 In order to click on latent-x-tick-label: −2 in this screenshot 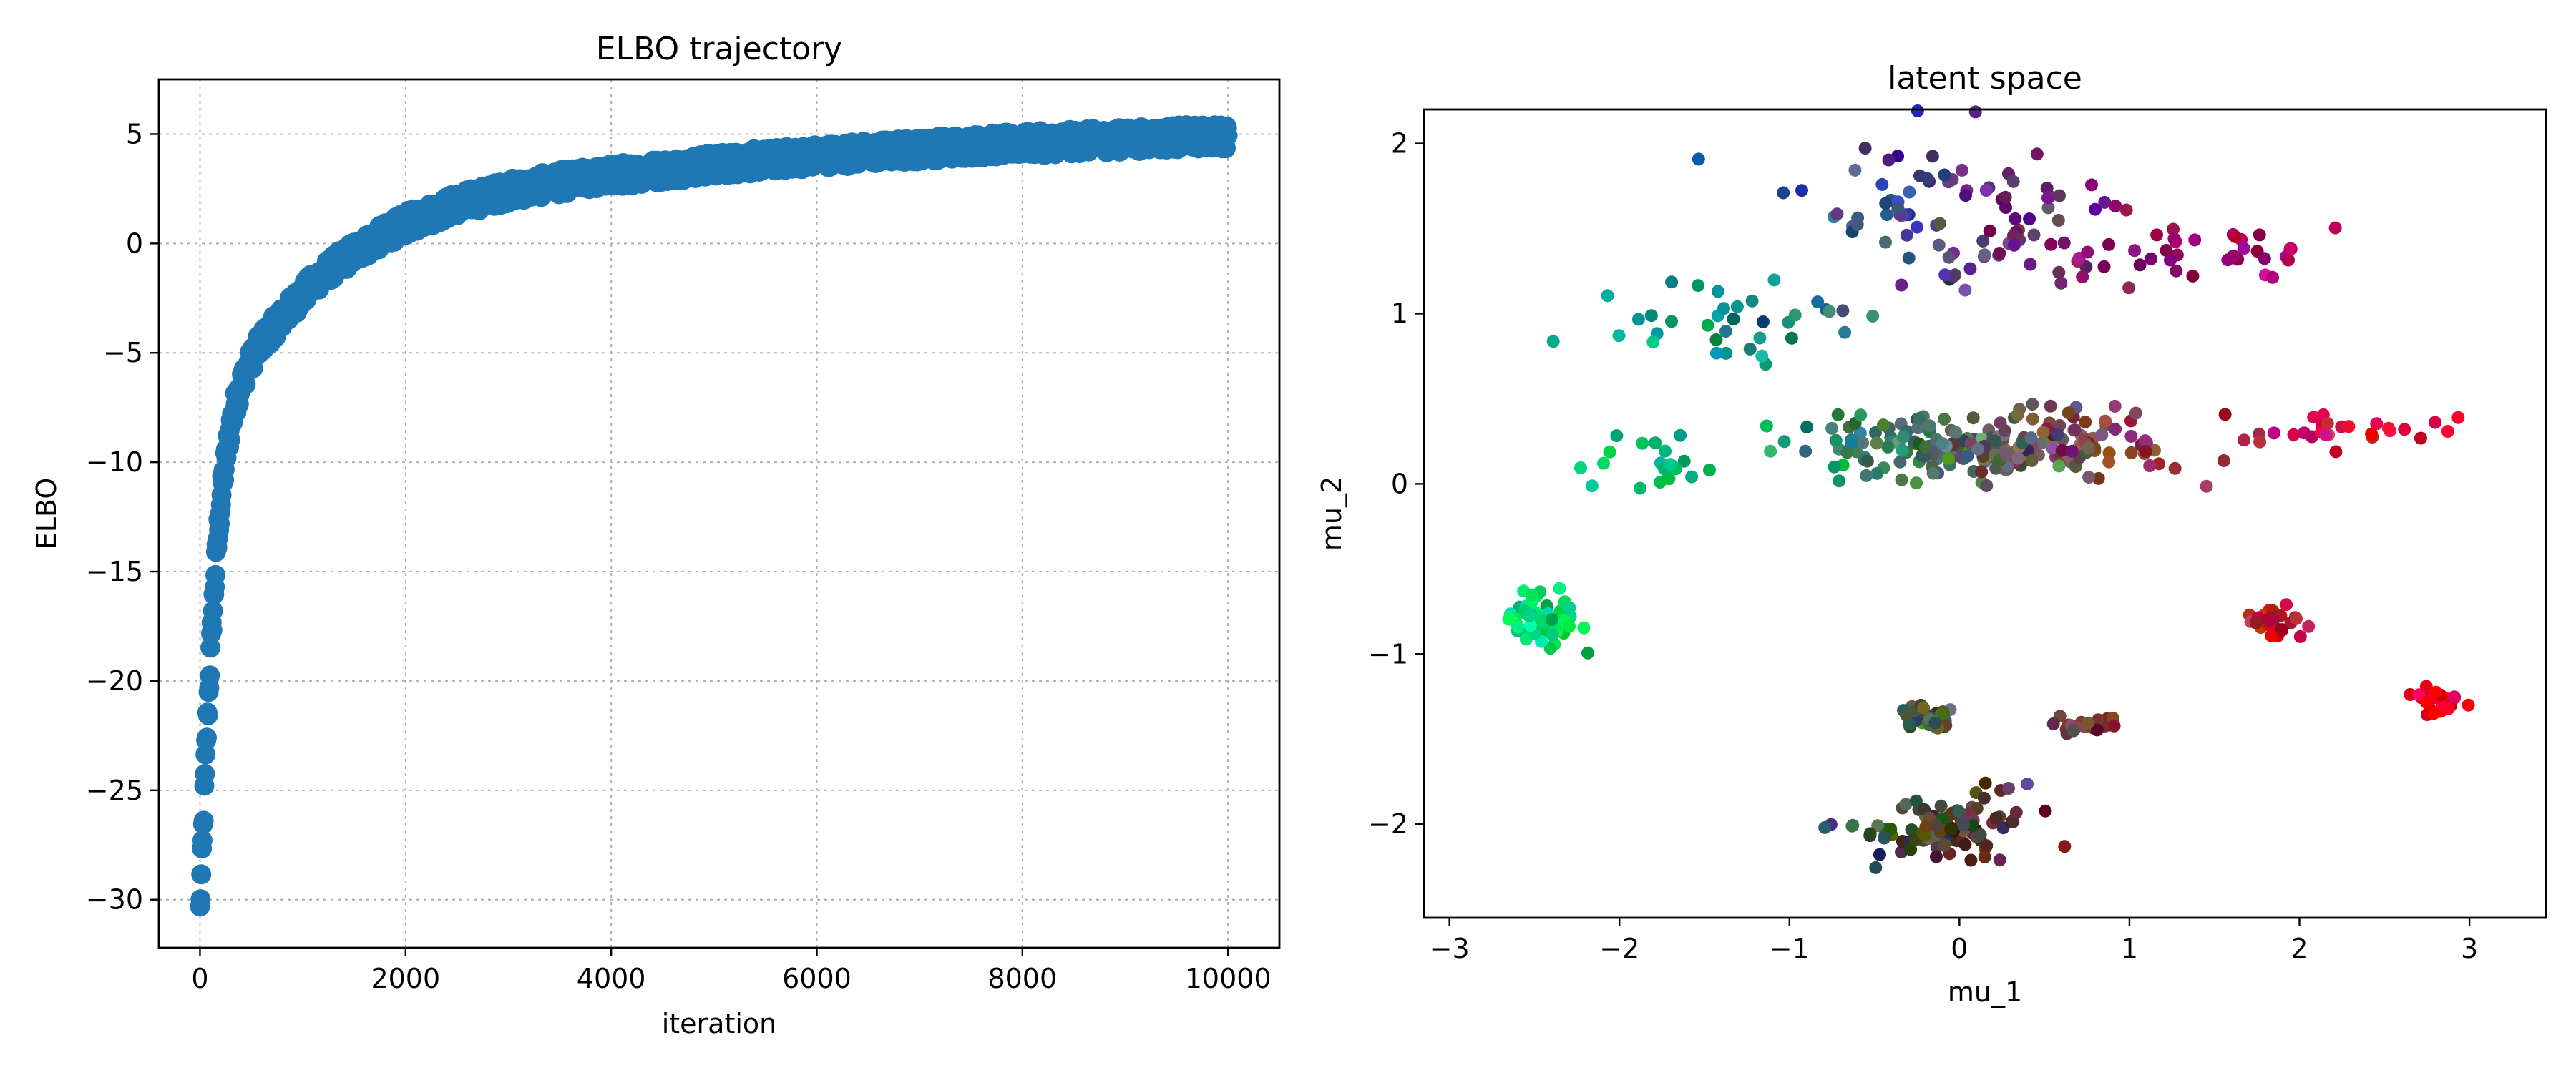, I will do `click(1619, 948)`.